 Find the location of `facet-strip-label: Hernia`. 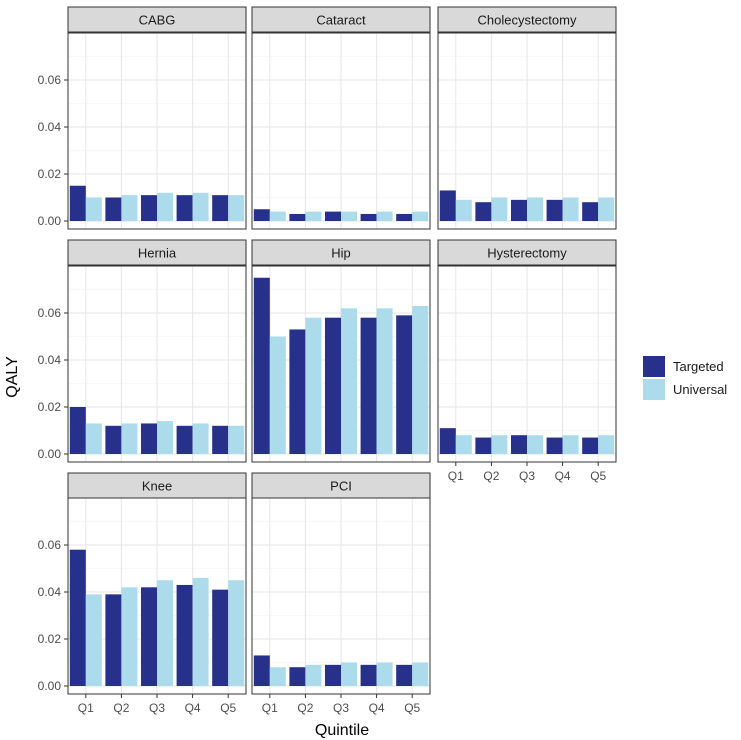

facet-strip-label: Hernia is located at coordinates (157, 253).